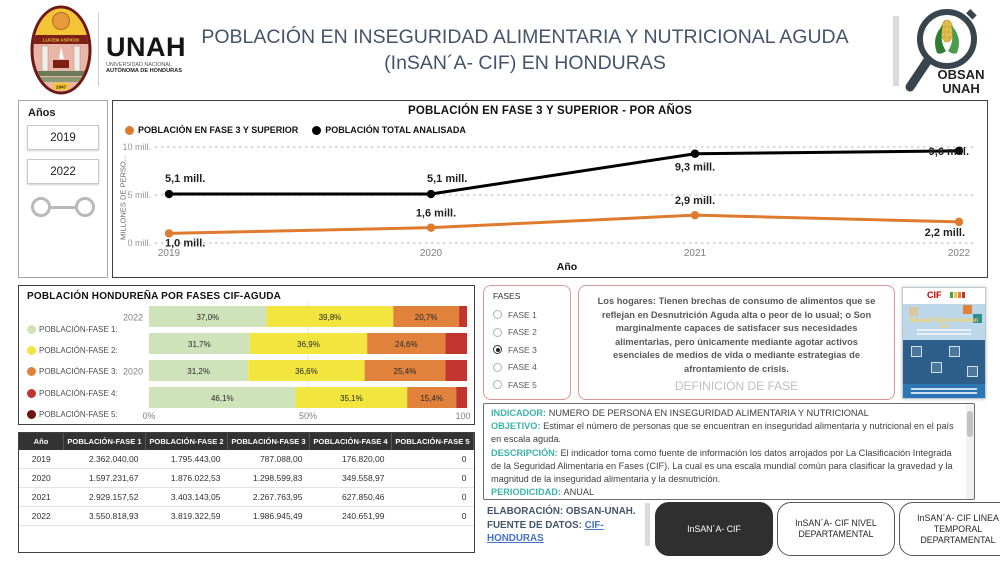  I want to click on fuente-link: CIF-HONDURAS, so click(545, 532).